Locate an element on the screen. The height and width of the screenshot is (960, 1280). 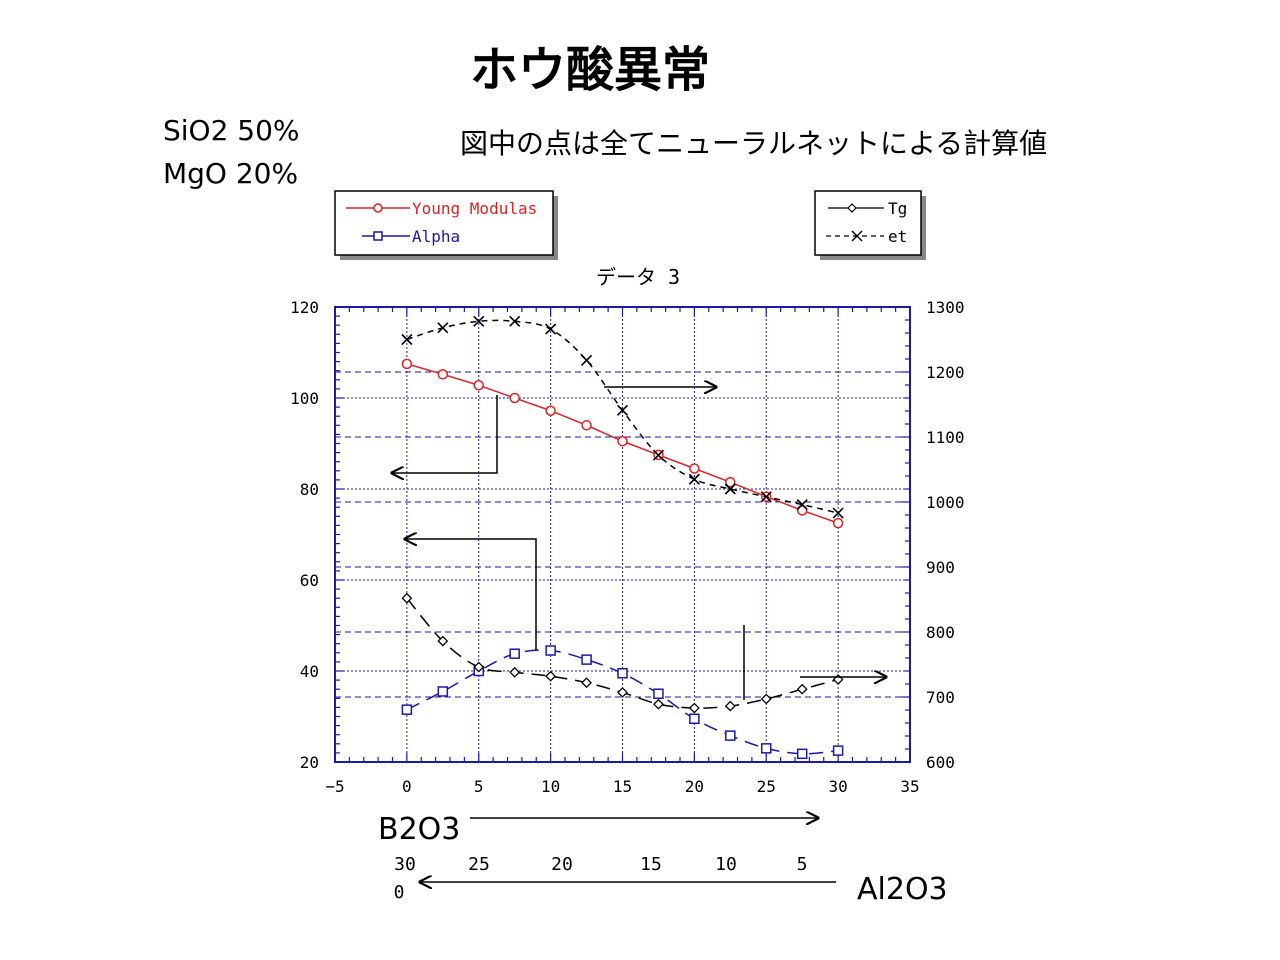
legend-alpha: Alpha is located at coordinates (436, 236).